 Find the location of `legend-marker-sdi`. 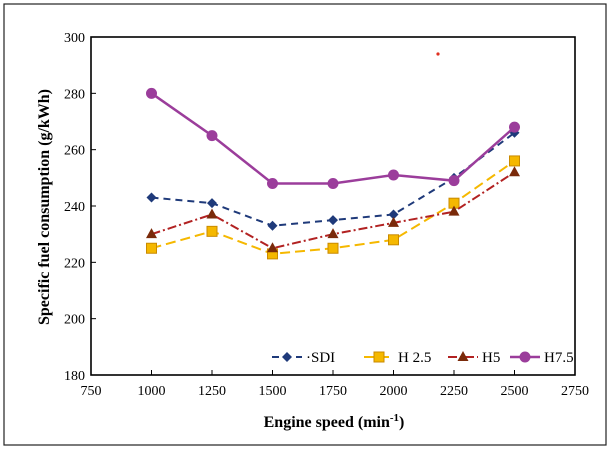

legend-marker-sdi is located at coordinates (287, 357).